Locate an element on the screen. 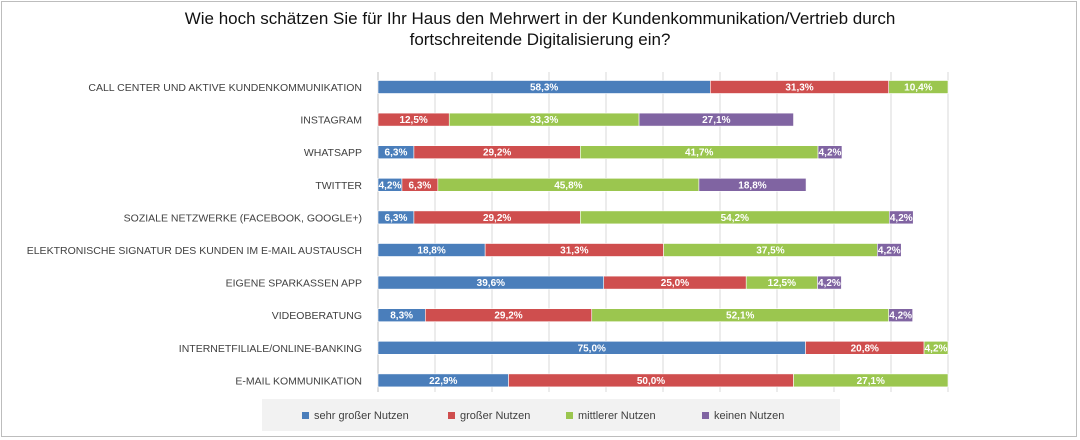 This screenshot has height=440, width=1080. data-label: 25,0% is located at coordinates (675, 283).